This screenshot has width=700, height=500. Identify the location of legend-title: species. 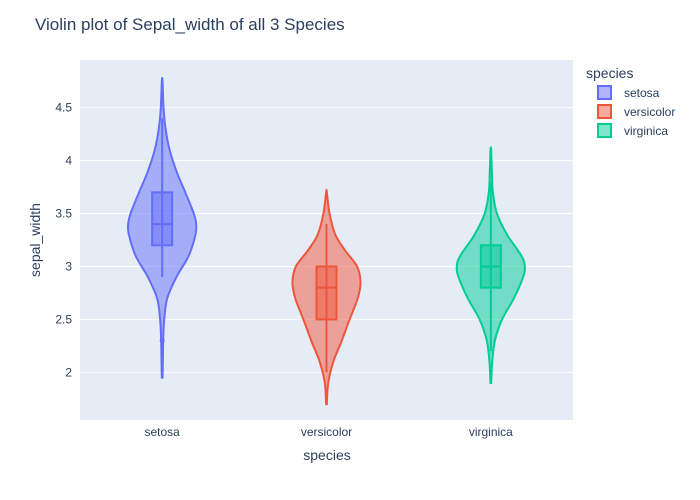
(609, 73).